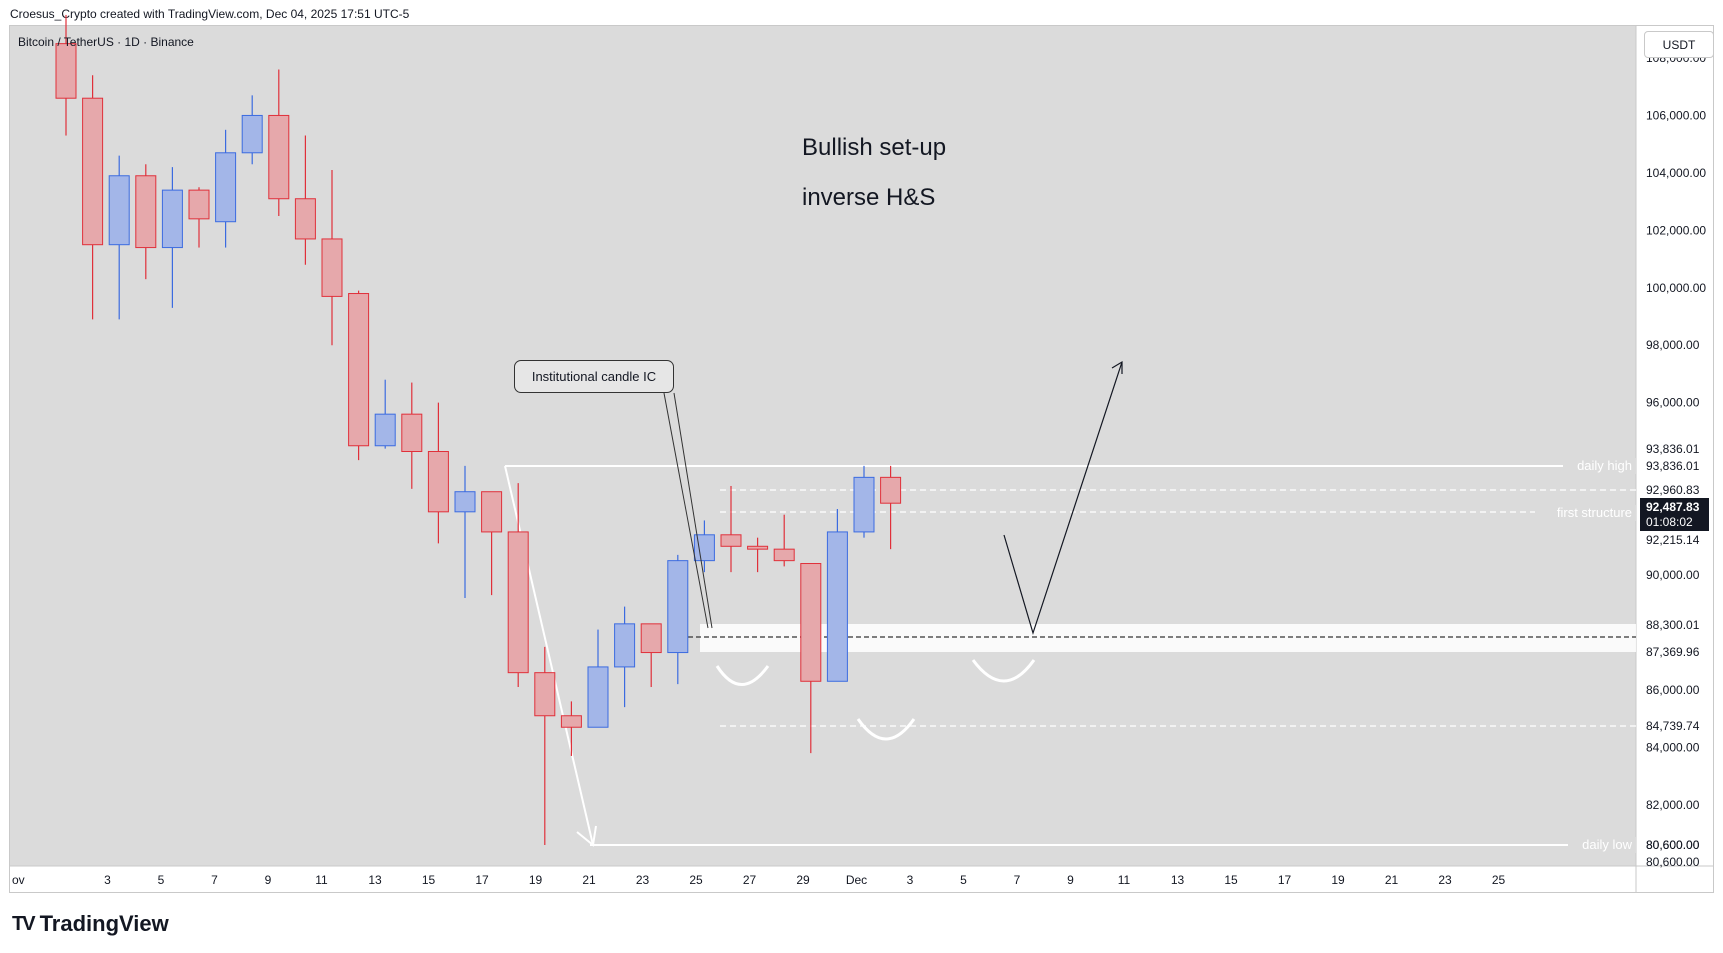  Describe the element at coordinates (1003, 671) in the screenshot. I see `right-shoulder-arc` at that location.